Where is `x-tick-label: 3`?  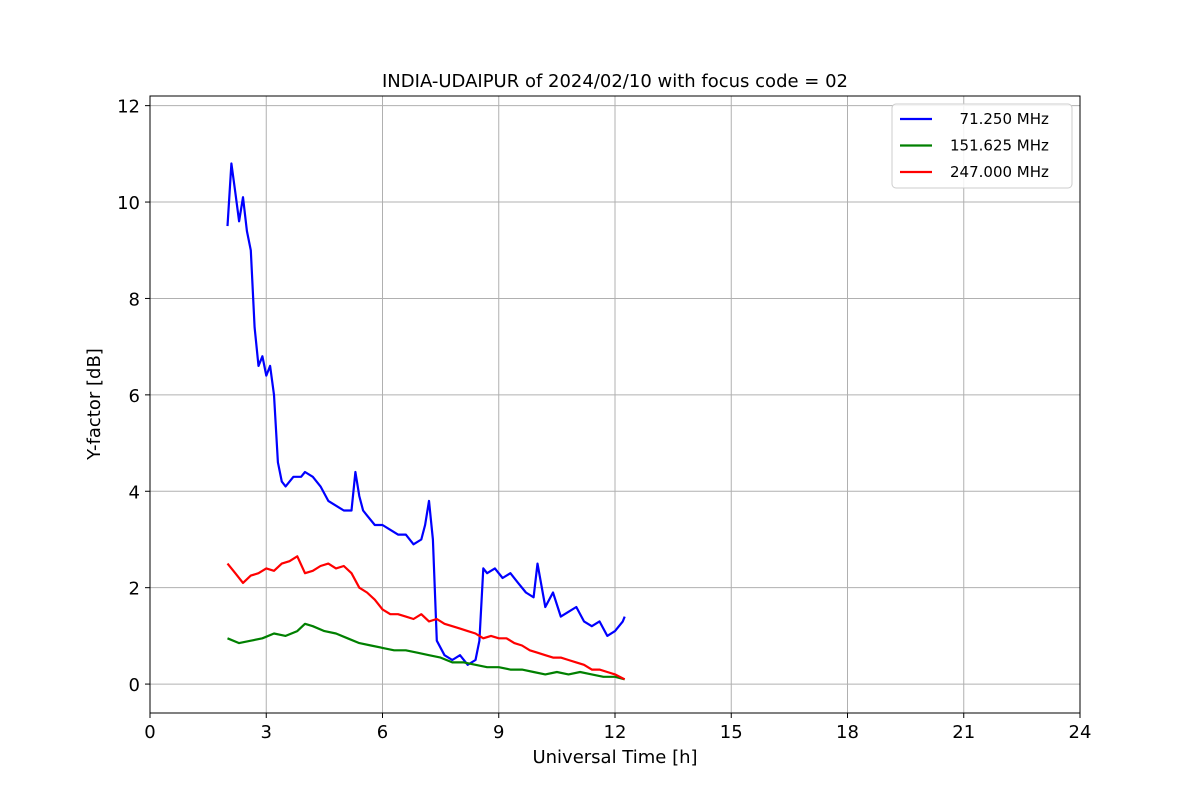
x-tick-label: 3 is located at coordinates (266, 732).